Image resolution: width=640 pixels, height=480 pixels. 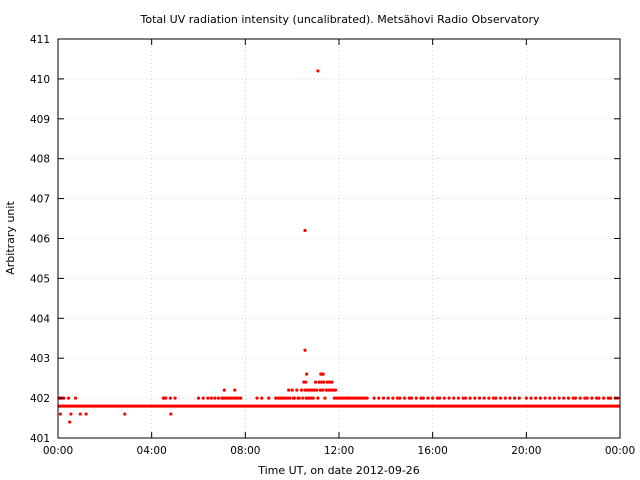 I want to click on y-tick-label: 407, so click(x=40, y=200).